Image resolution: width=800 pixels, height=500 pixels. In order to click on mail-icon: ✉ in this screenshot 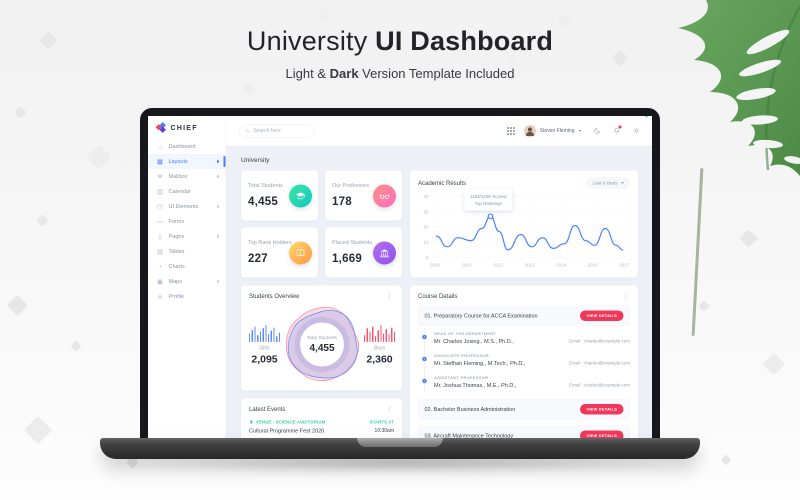, I will do `click(160, 176)`.